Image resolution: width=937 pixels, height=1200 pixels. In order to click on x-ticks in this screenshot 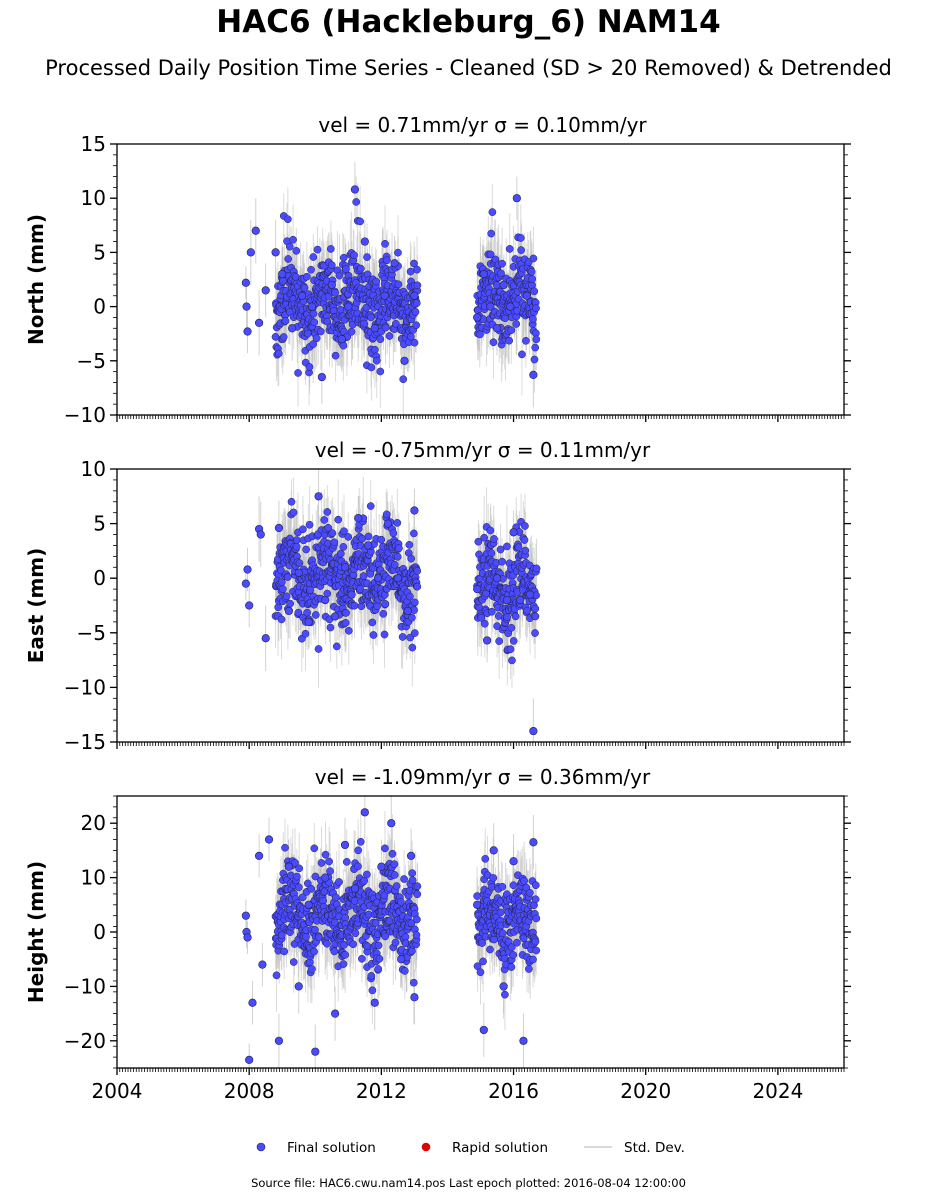, I will do `click(480, 745)`.